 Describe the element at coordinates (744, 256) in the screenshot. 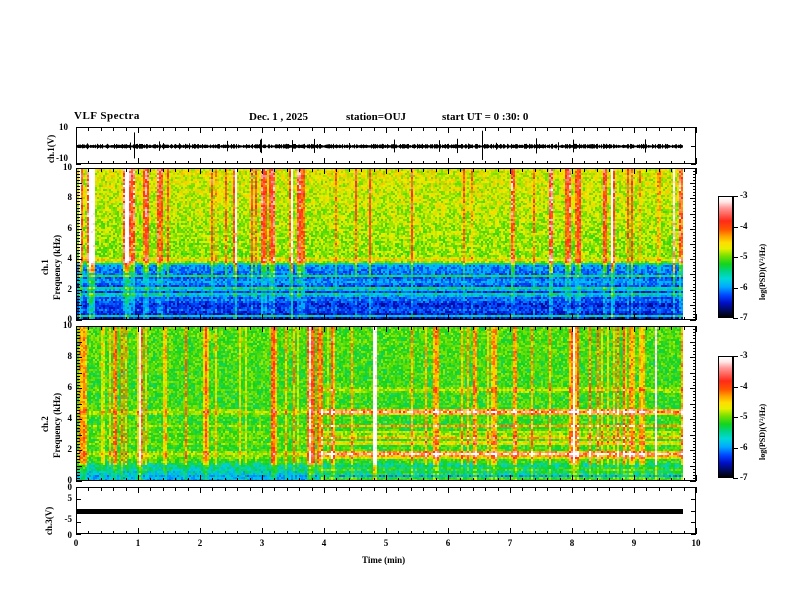

I see `colorbar-1-tick-label-2: -5` at that location.